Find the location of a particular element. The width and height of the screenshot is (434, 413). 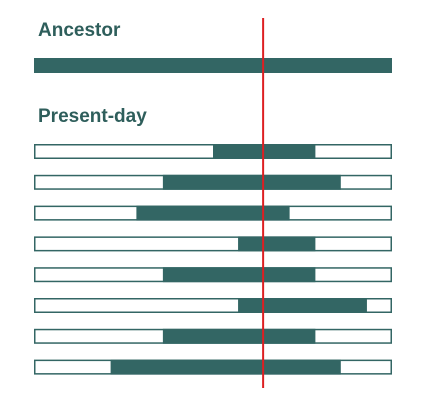

ancestor-label: Ancestor is located at coordinates (79, 30).